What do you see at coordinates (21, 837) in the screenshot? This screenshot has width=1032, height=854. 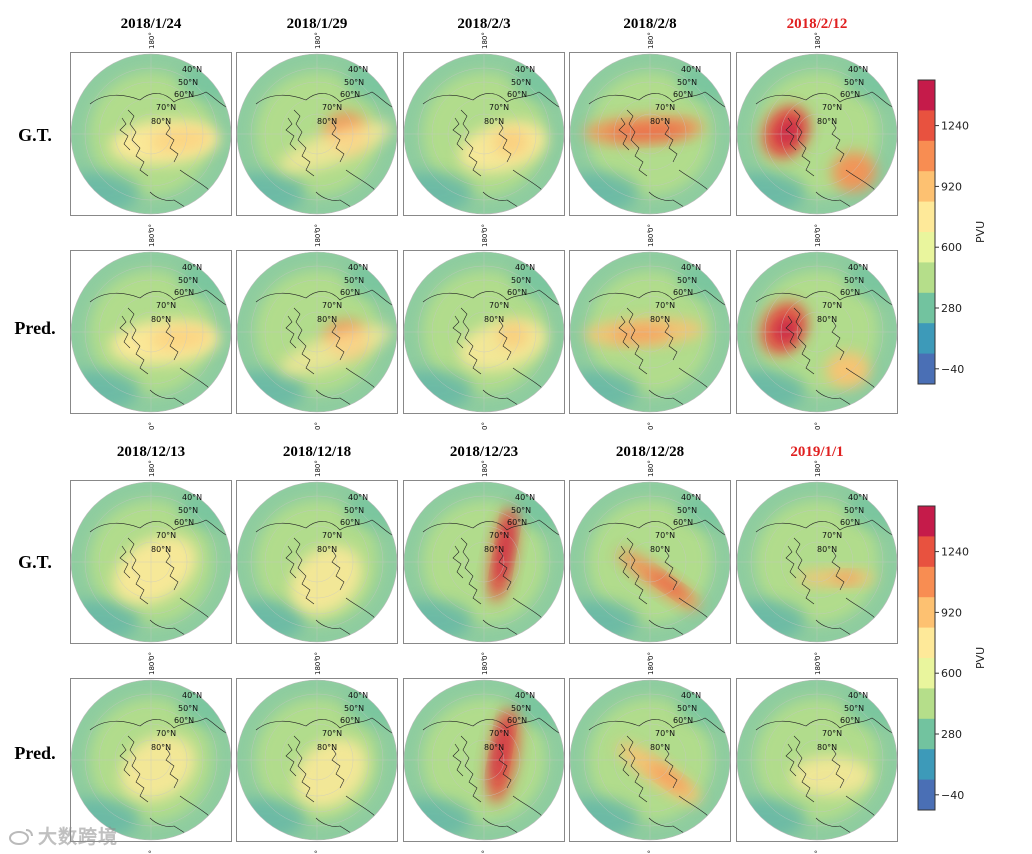 I see `weibo-logo-icon` at bounding box center [21, 837].